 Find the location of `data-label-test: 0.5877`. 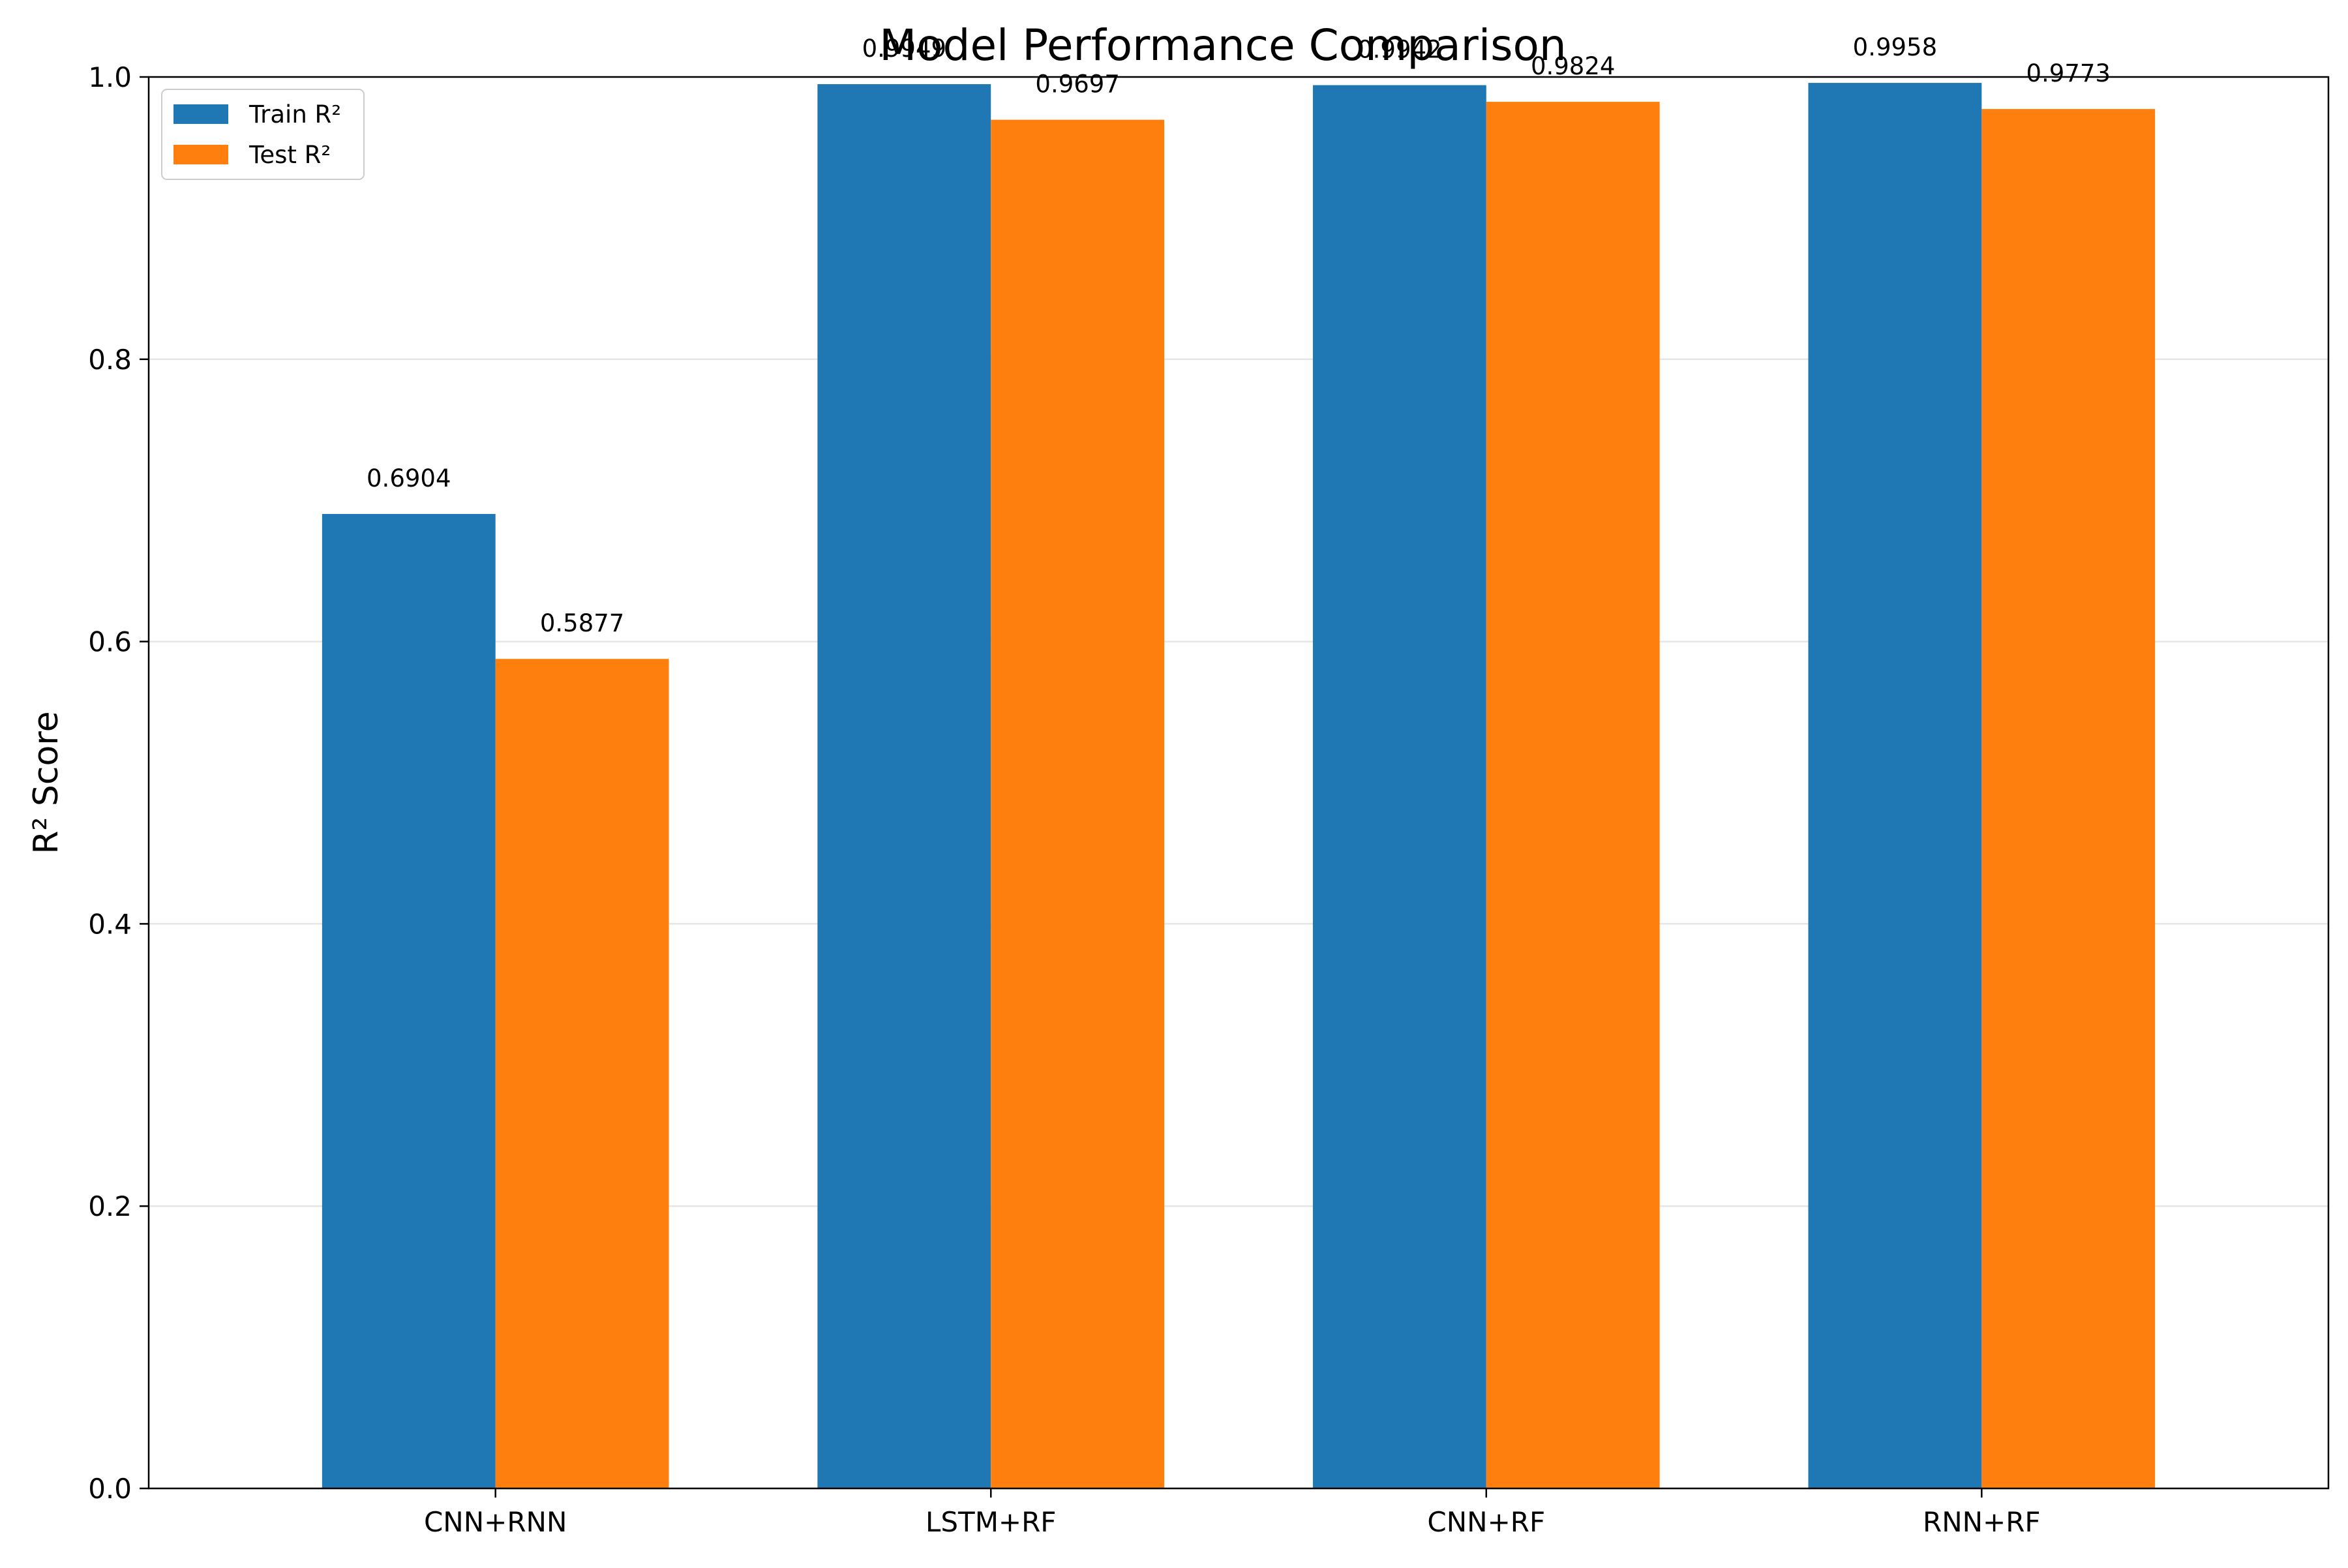

data-label-test: 0.5877 is located at coordinates (582, 623).